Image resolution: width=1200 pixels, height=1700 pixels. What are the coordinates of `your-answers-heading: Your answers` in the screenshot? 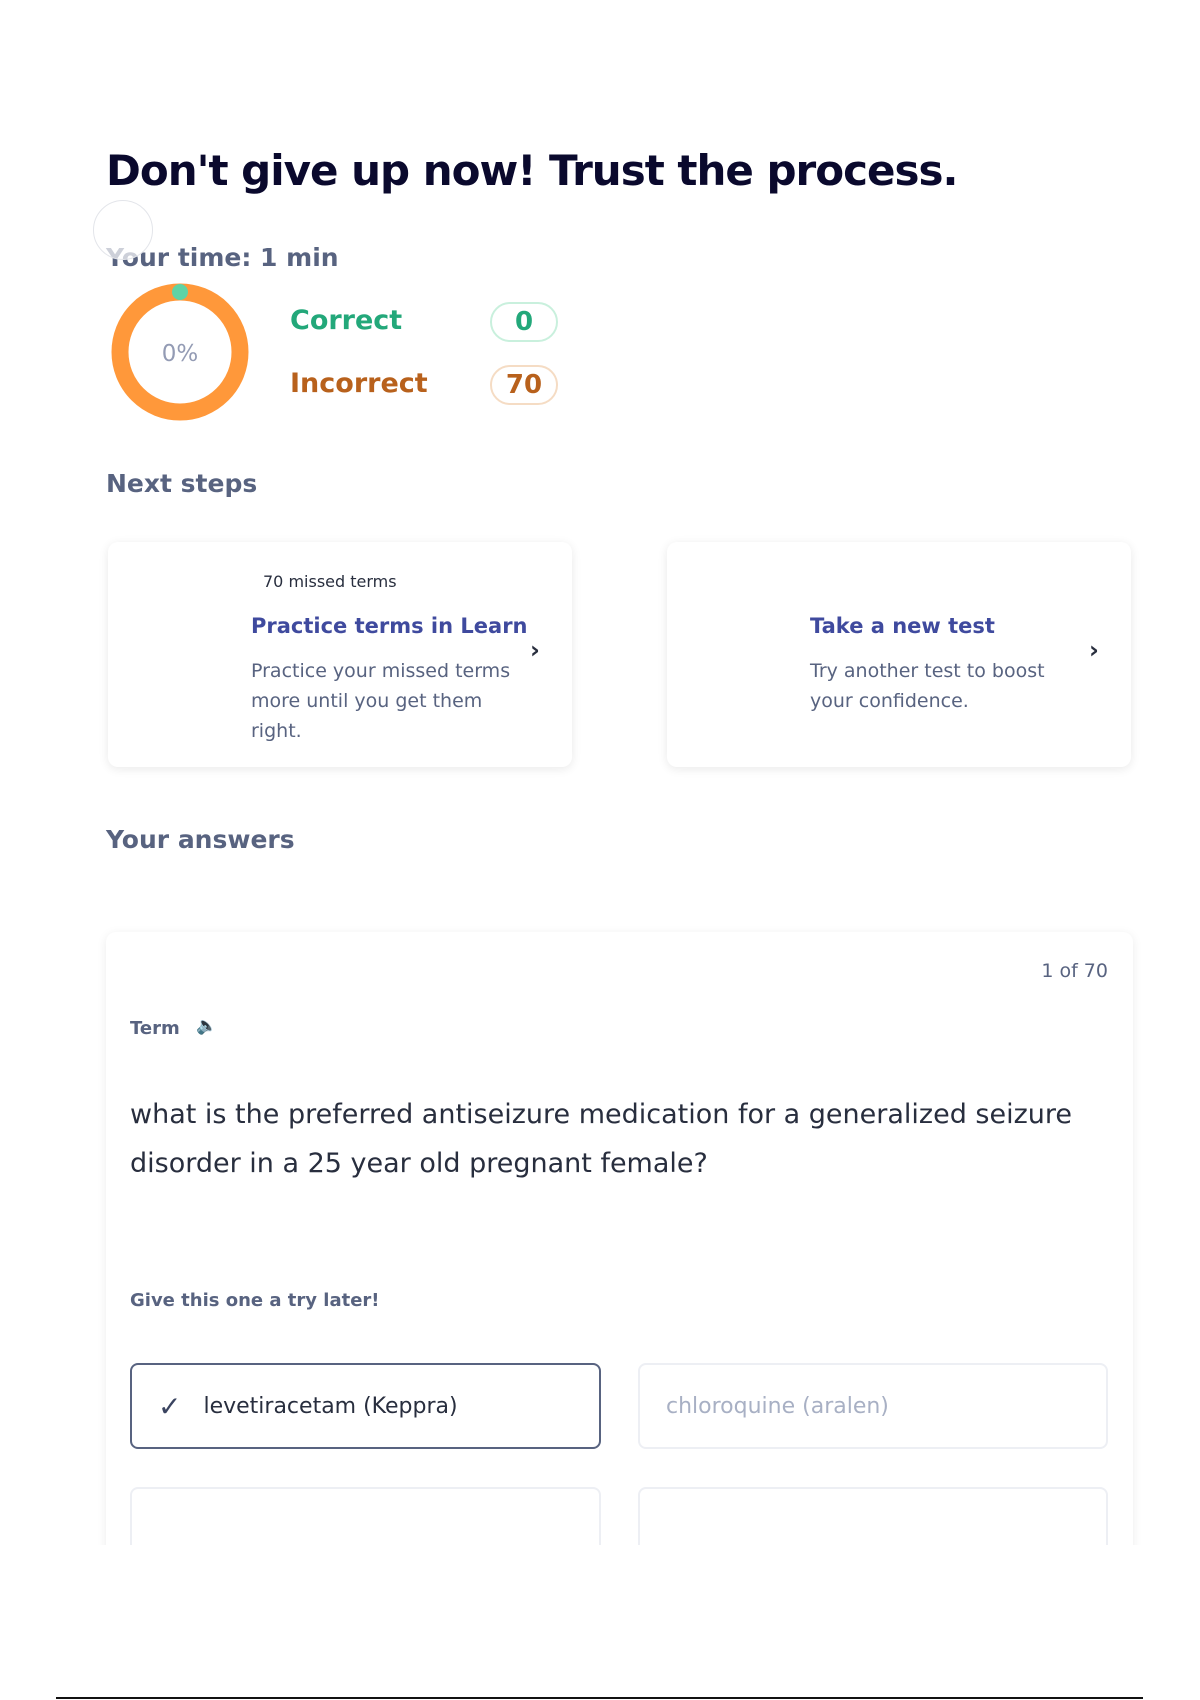 It's located at (200, 839).